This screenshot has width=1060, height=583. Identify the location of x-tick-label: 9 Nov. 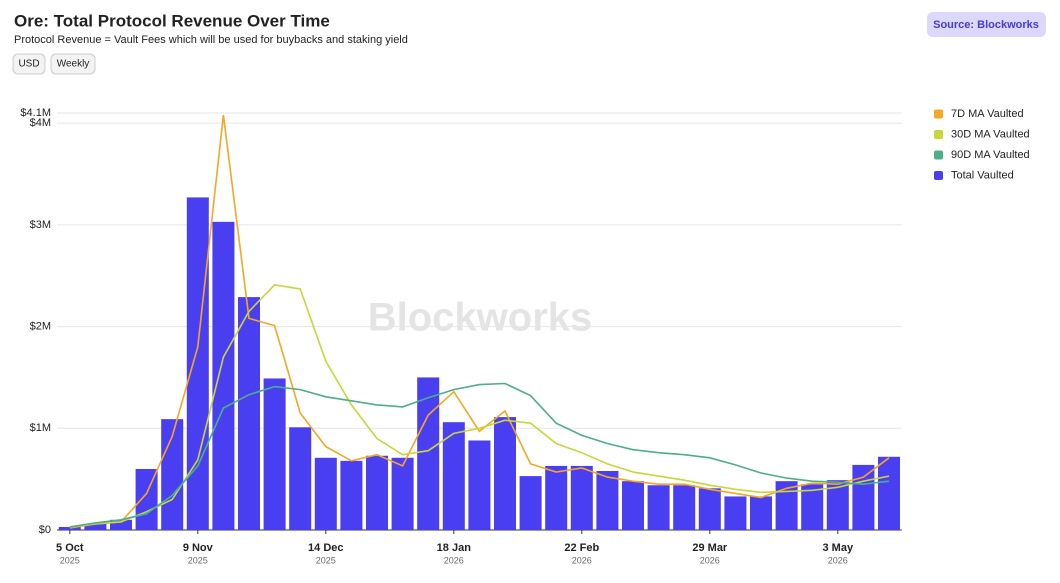
(198, 548).